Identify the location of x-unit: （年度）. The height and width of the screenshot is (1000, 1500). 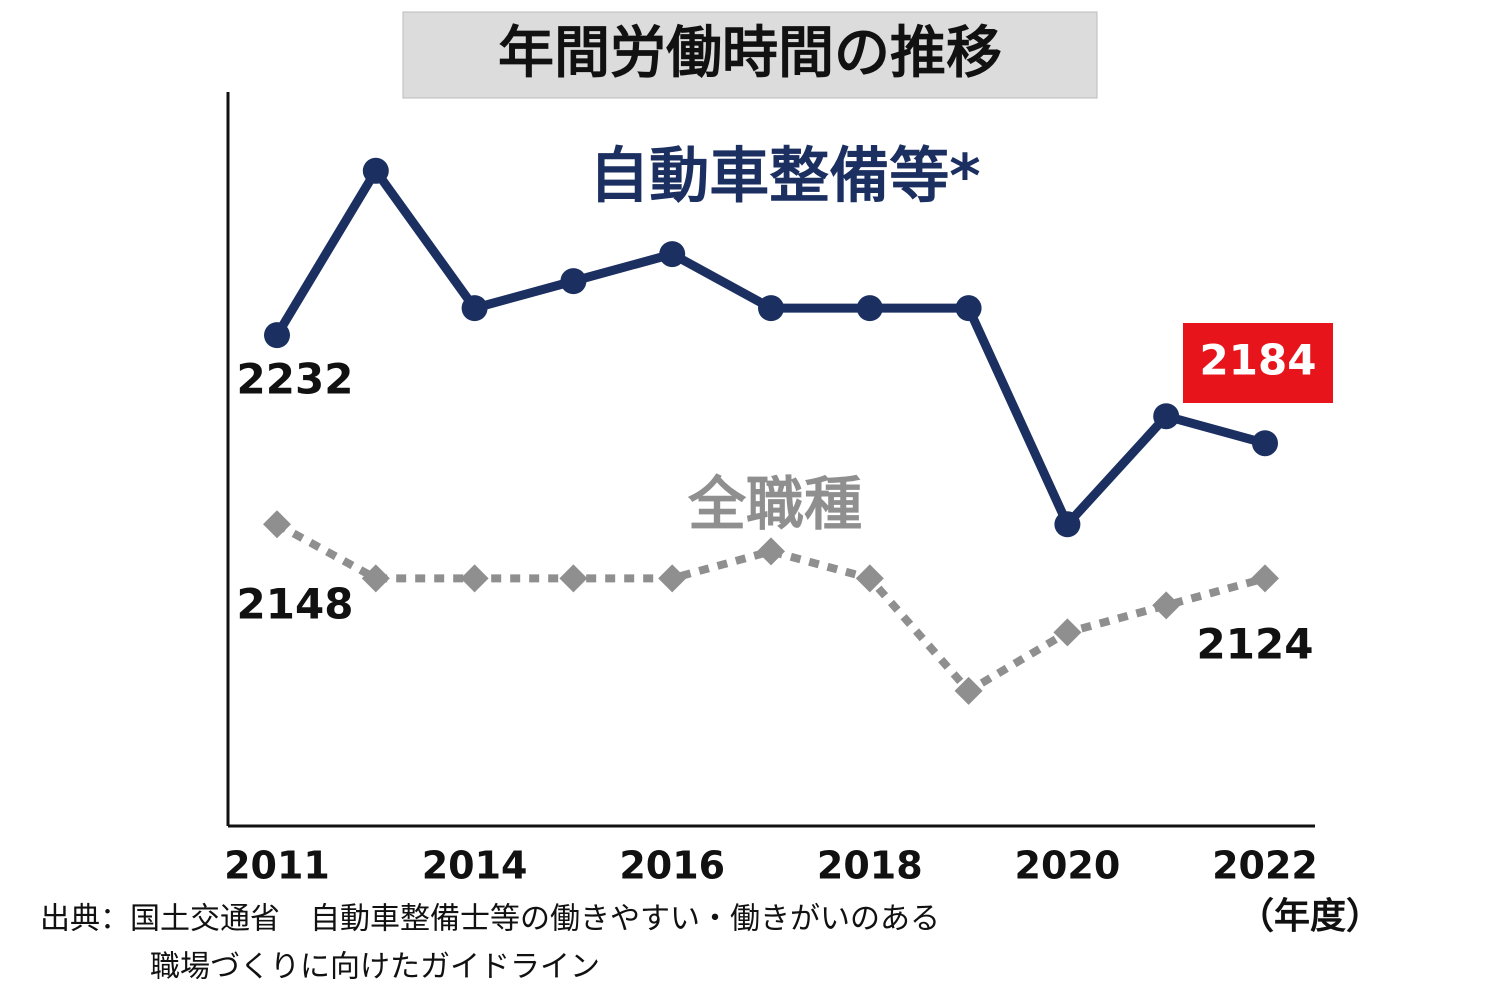
(1310, 916).